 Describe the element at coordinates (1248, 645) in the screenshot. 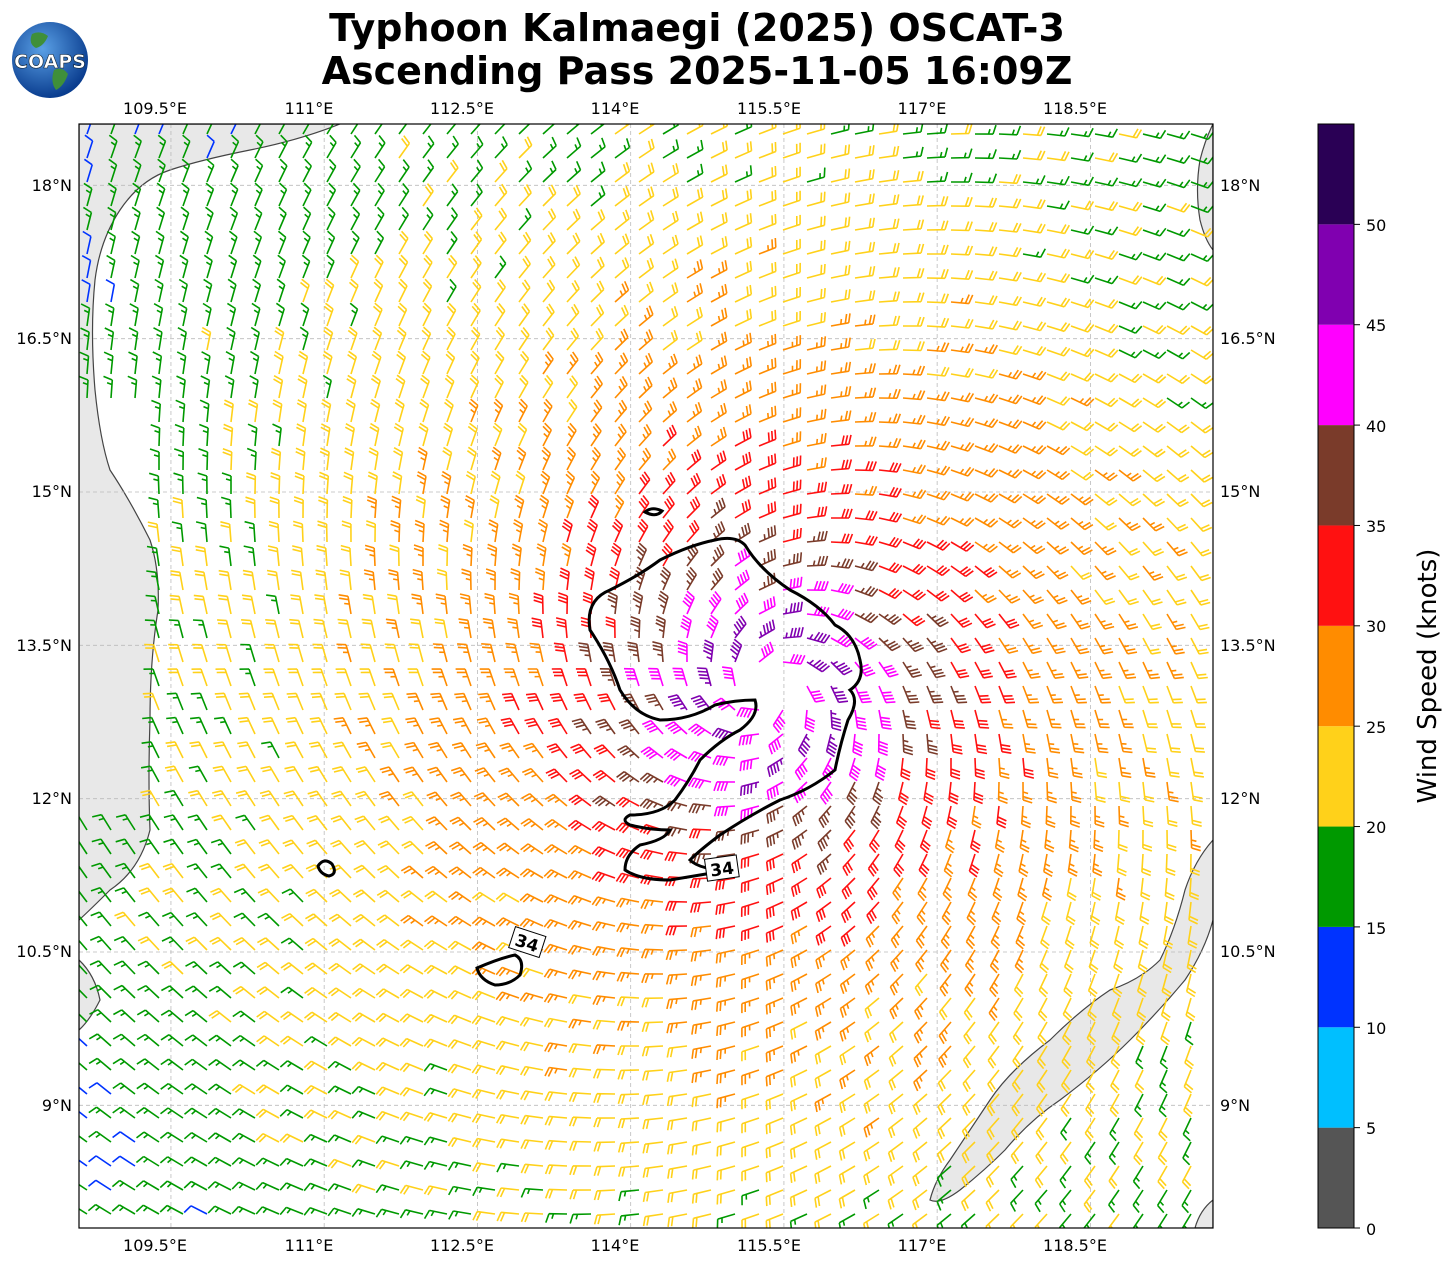

I see `lat-labels-right: 18°N 16.5°N 15°N 13.5°N 12°N 10.5°N 9°N` at that location.